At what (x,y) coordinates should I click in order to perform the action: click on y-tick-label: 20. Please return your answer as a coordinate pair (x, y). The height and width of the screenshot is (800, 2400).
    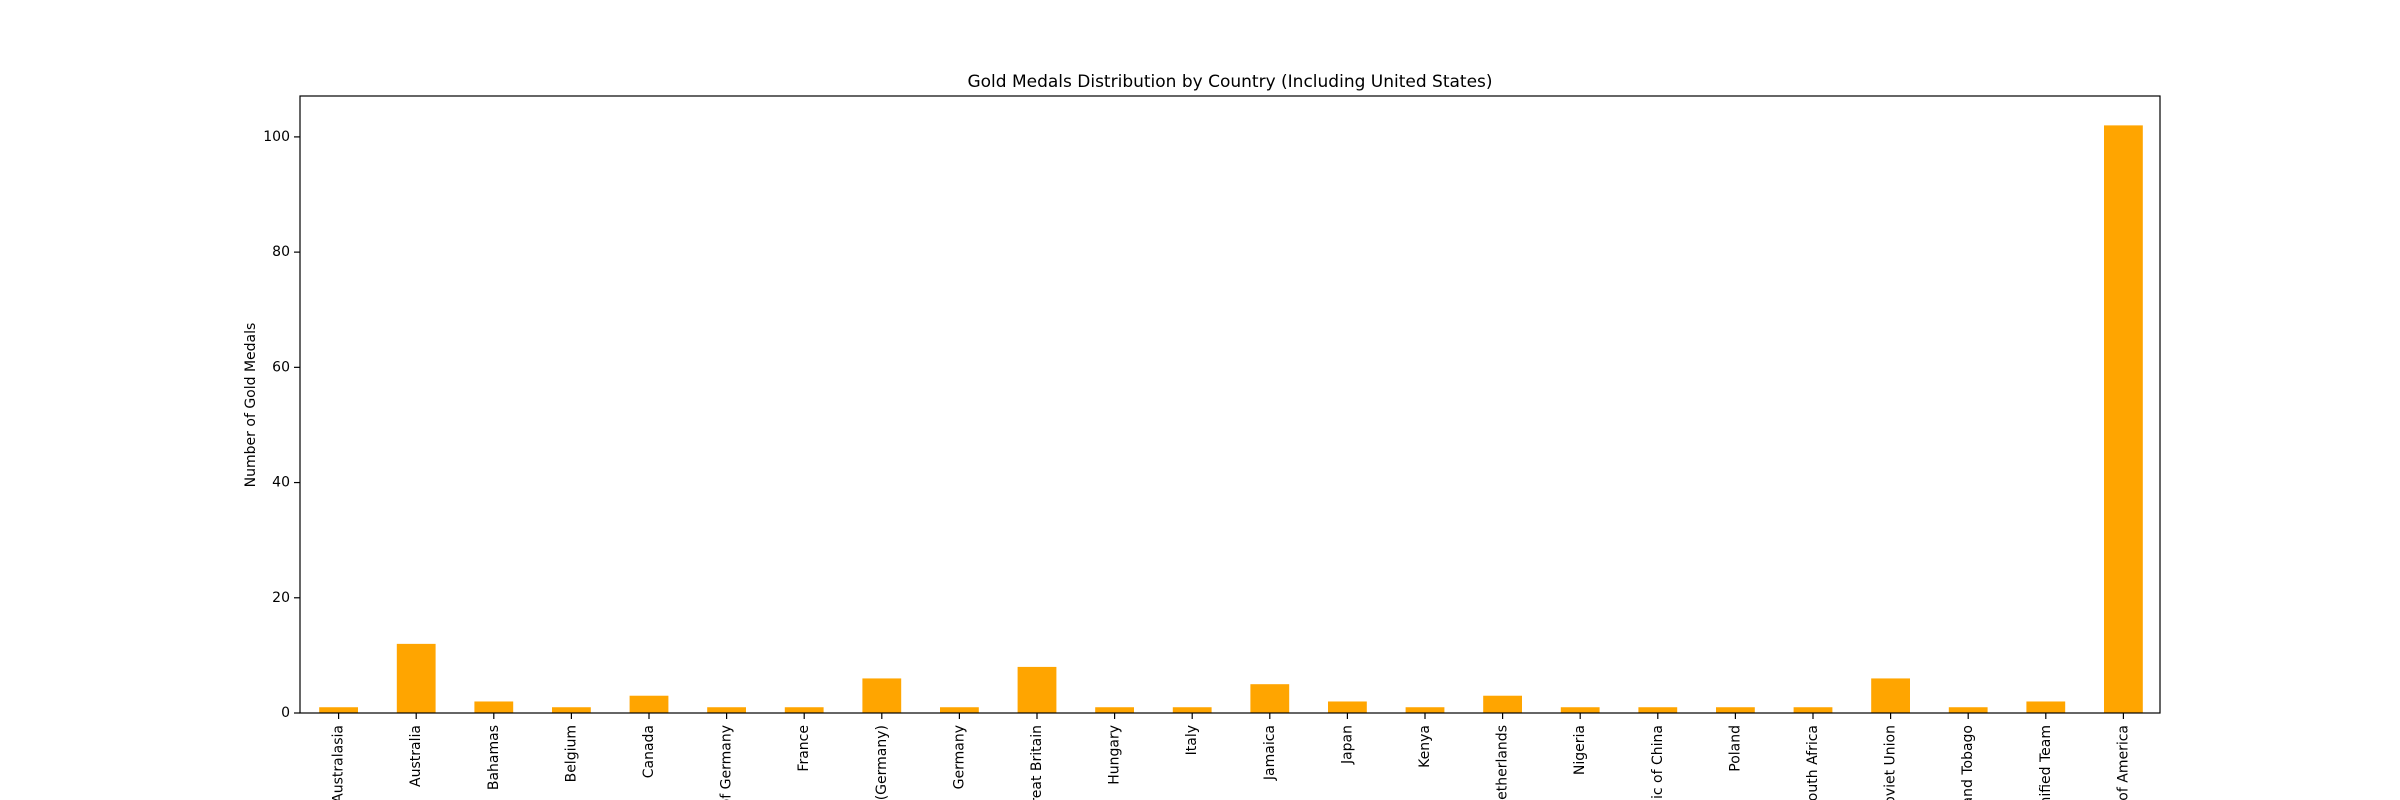
    Looking at the image, I should click on (281, 598).